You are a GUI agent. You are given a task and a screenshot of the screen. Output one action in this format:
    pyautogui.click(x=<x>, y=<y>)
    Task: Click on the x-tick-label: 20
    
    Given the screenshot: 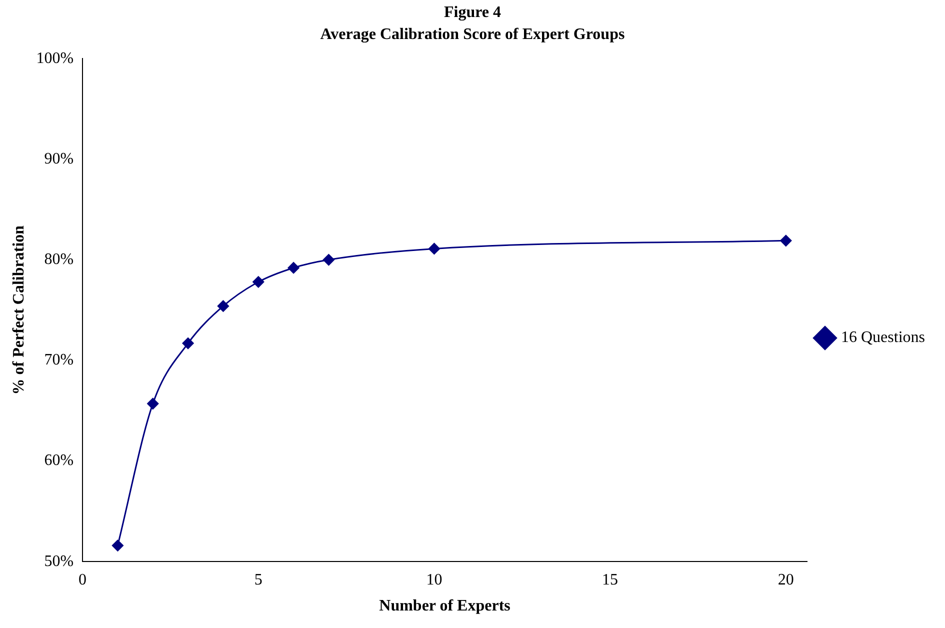 What is the action you would take?
    pyautogui.click(x=786, y=579)
    